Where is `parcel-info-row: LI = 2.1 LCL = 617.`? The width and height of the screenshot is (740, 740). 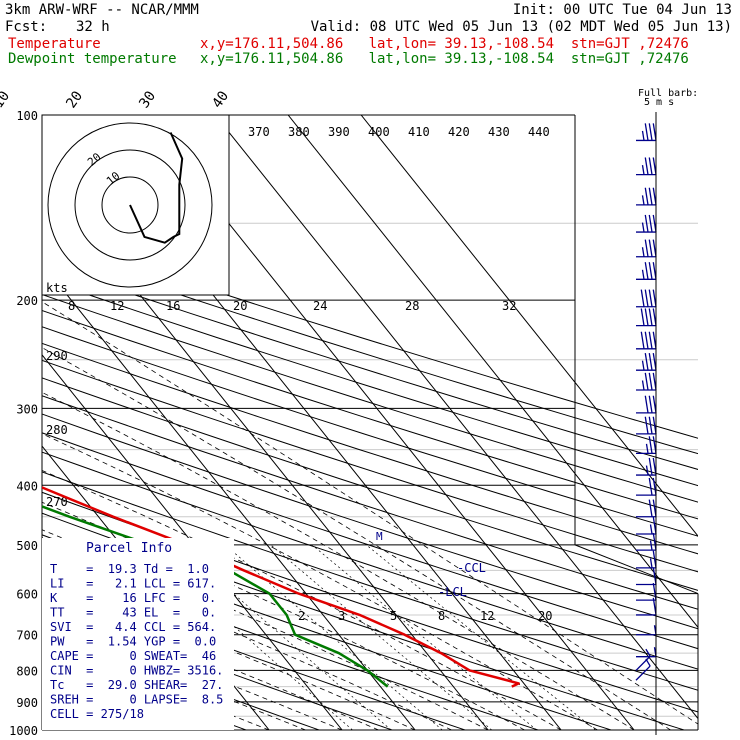
parcel-info-row: LI = 2.1 LCL = 617. is located at coordinates (133, 584).